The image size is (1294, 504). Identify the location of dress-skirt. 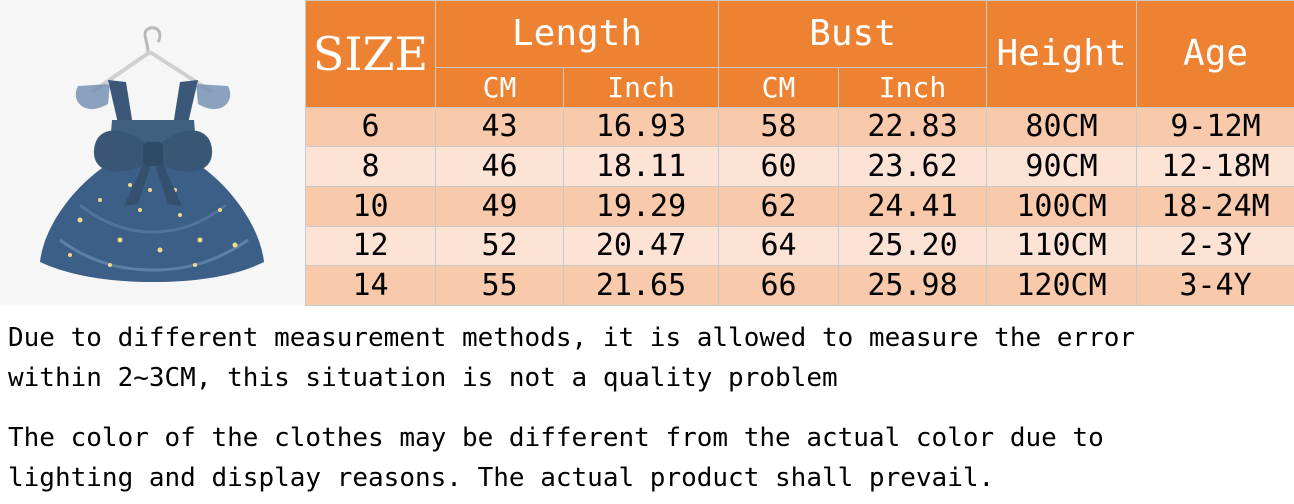
(152, 223).